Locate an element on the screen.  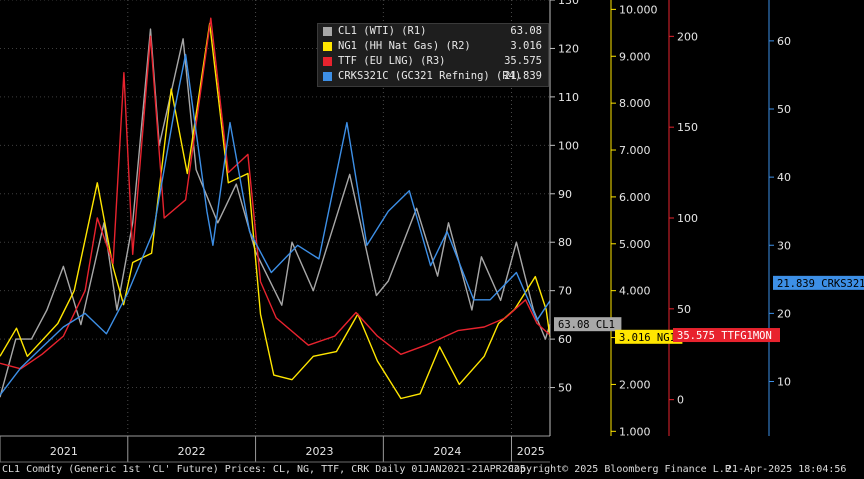
legend-swatch-cl1 is located at coordinates (327, 31).